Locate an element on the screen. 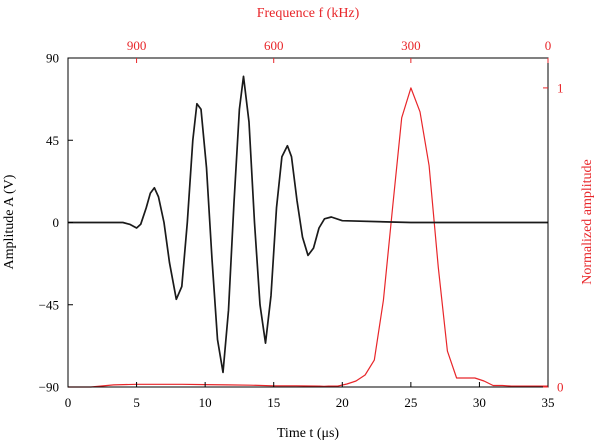 The height and width of the screenshot is (444, 600). y-tick-label: 45 is located at coordinates (52, 140).